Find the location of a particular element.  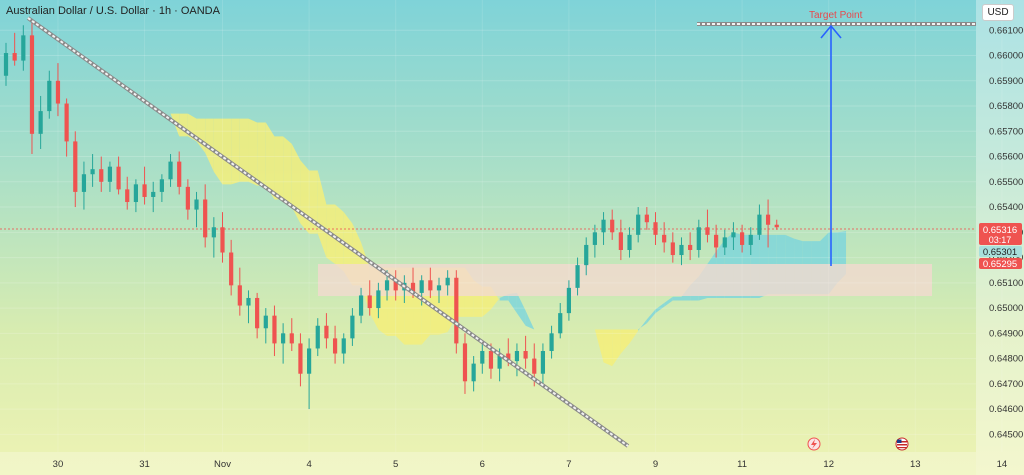

x-tick-label: 4 is located at coordinates (308, 464).